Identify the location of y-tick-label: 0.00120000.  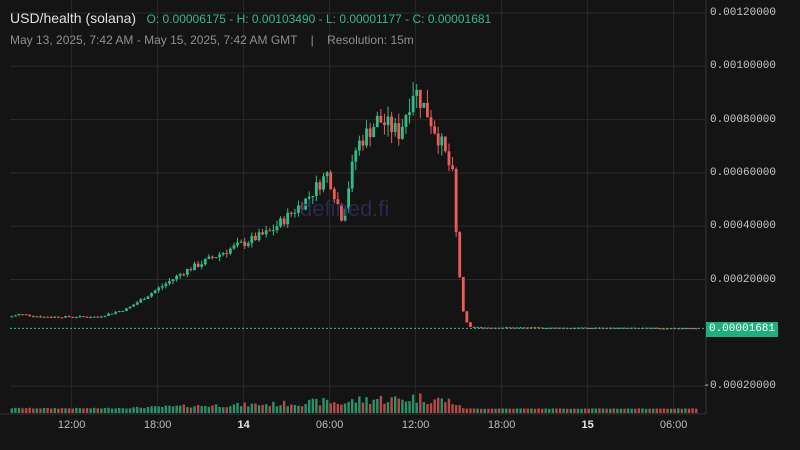
(742, 13).